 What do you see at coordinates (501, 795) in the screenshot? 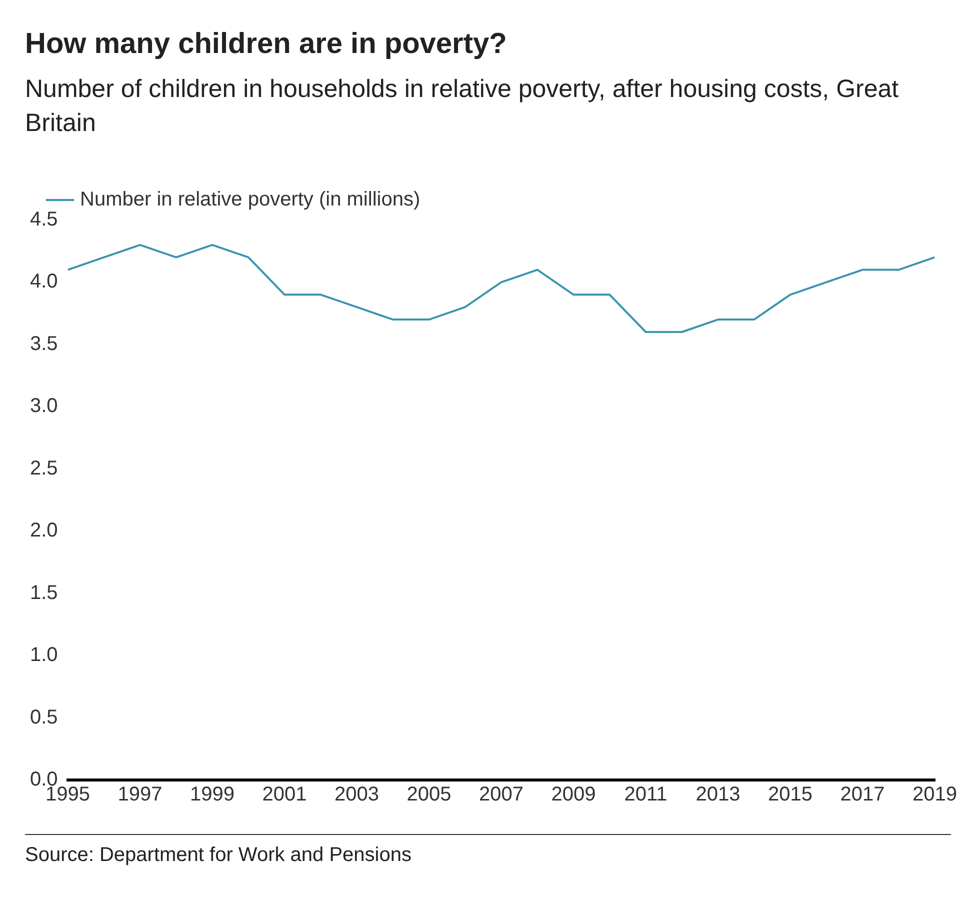
I see `x-tick-label: 2007` at bounding box center [501, 795].